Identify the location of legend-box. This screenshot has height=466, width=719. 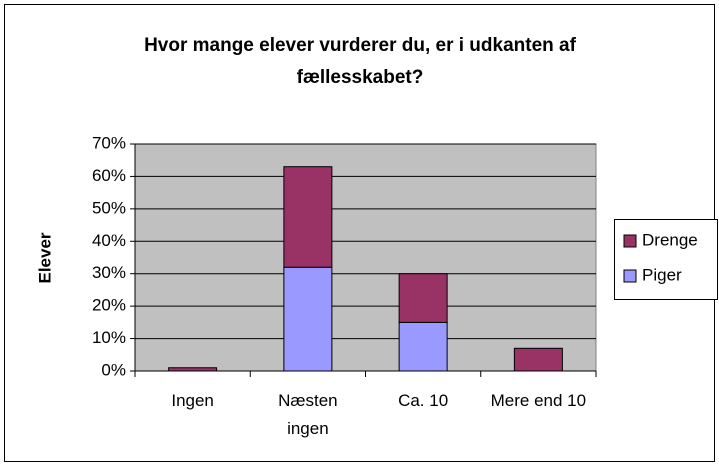
(666, 259).